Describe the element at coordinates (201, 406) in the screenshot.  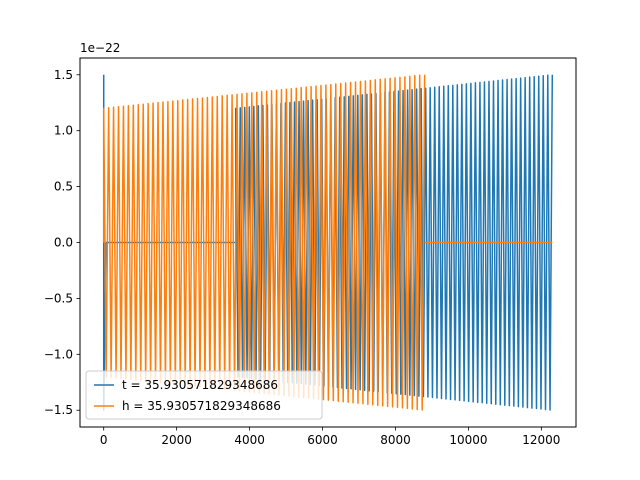
I see `legend-label-h: h = 35.930571829348686` at that location.